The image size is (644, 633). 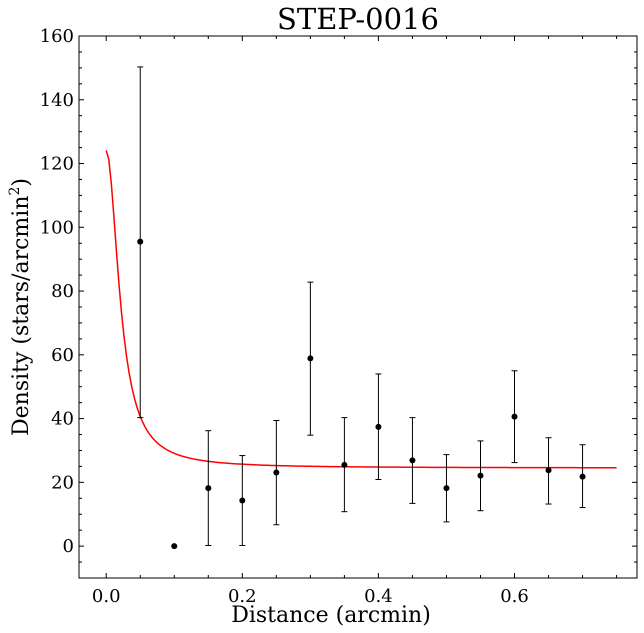 What do you see at coordinates (106, 596) in the screenshot?
I see `x-tick-label: 0.0` at bounding box center [106, 596].